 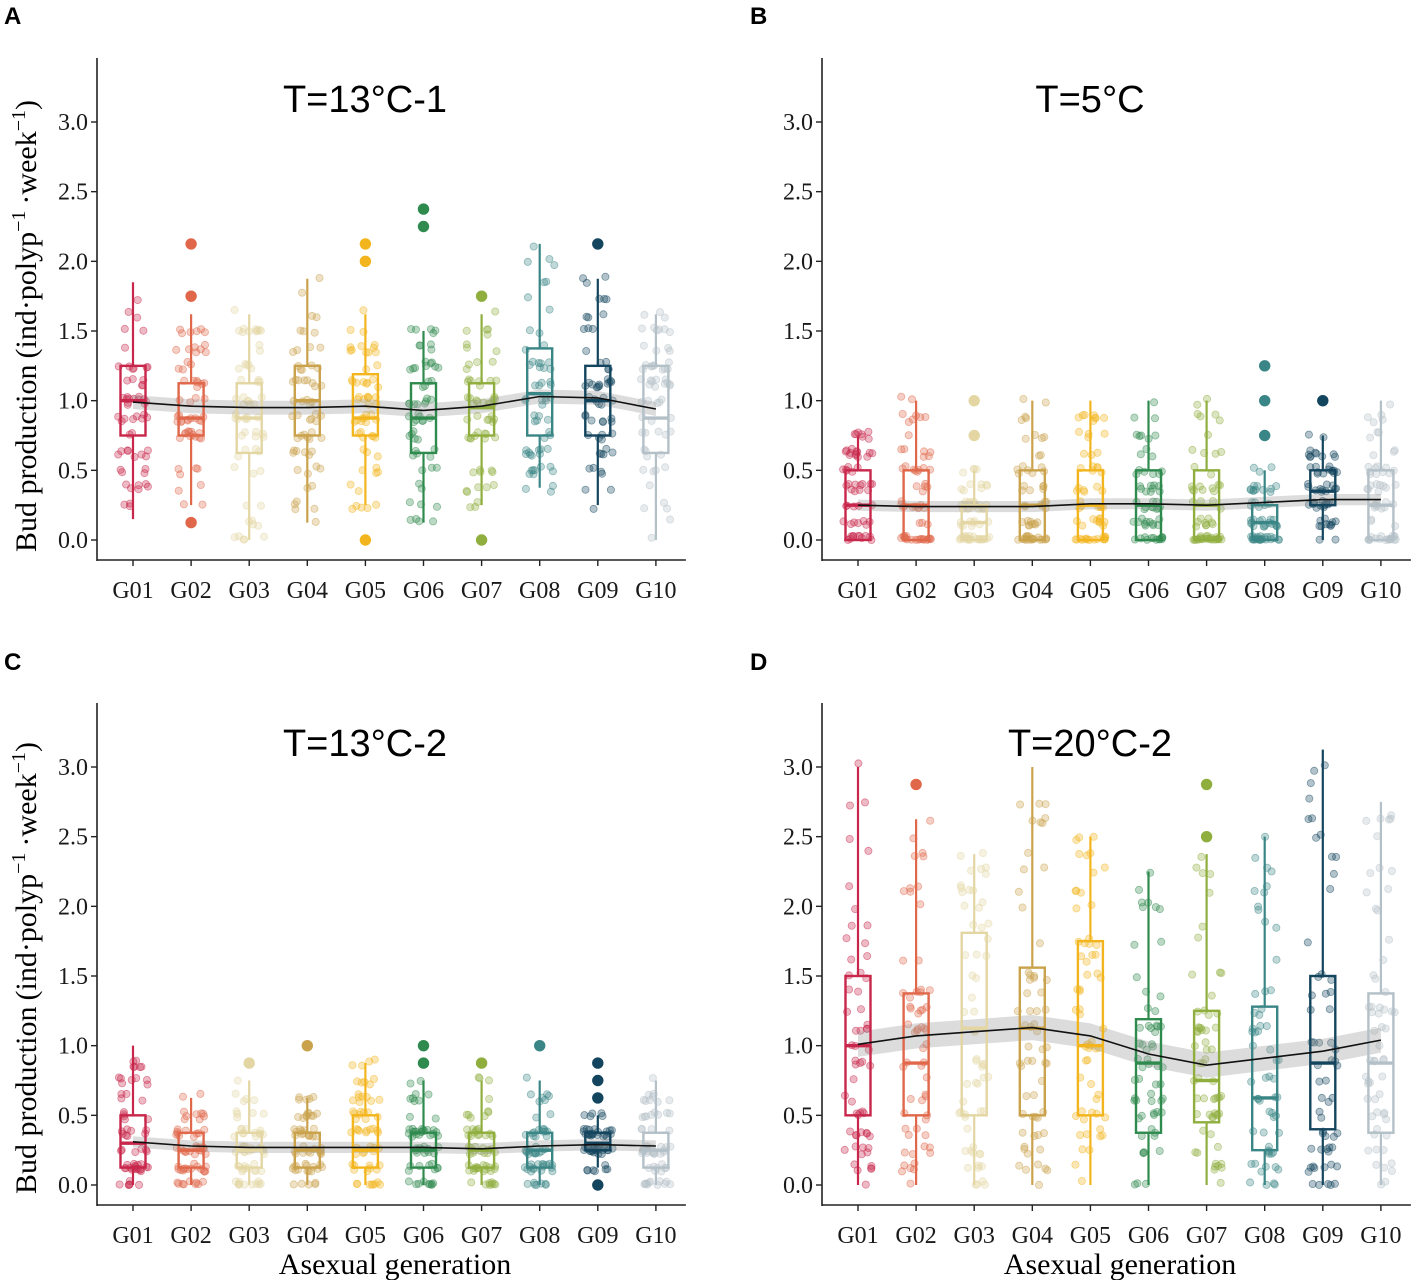 What do you see at coordinates (25, 968) in the screenshot?
I see `svg-text:Bud production(ind·polyp−1·wee: Bud production(ind·polyp−1·week−1)` at bounding box center [25, 968].